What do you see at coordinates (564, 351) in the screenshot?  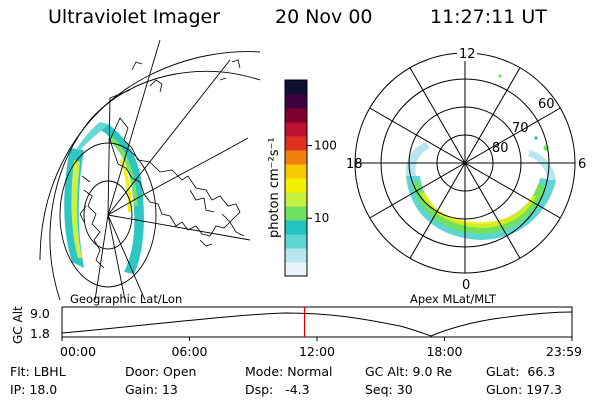 I see `alt-xtick-label: 23:59` at bounding box center [564, 351].